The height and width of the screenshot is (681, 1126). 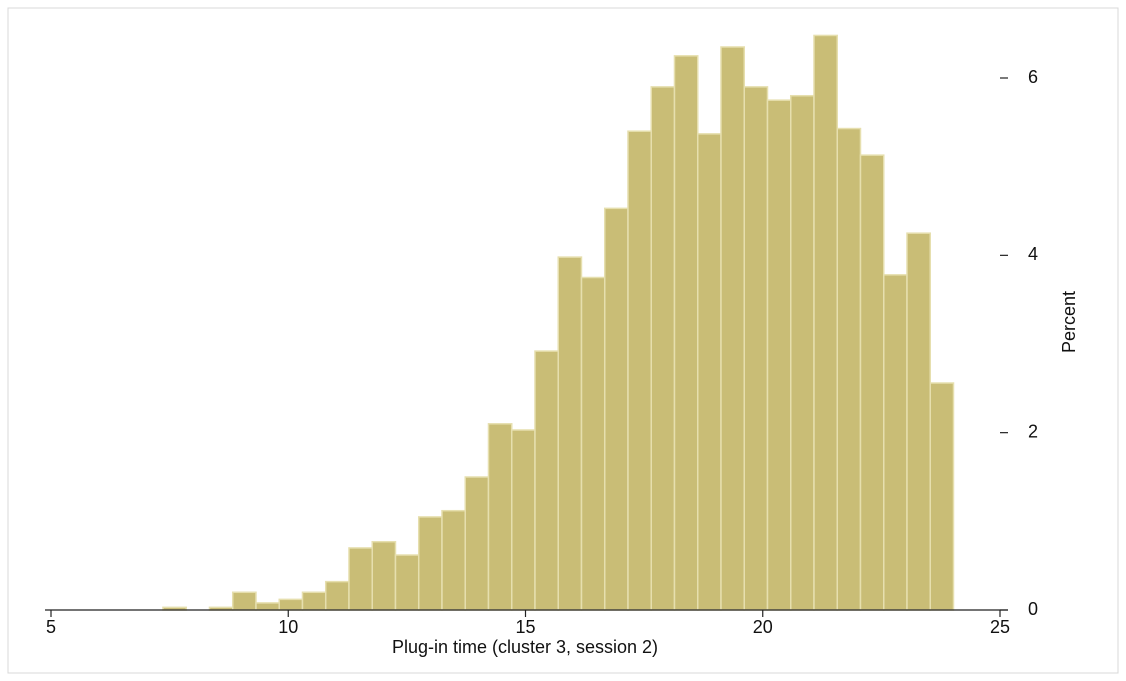 What do you see at coordinates (1033, 431) in the screenshot?
I see `y-tick-label: 2` at bounding box center [1033, 431].